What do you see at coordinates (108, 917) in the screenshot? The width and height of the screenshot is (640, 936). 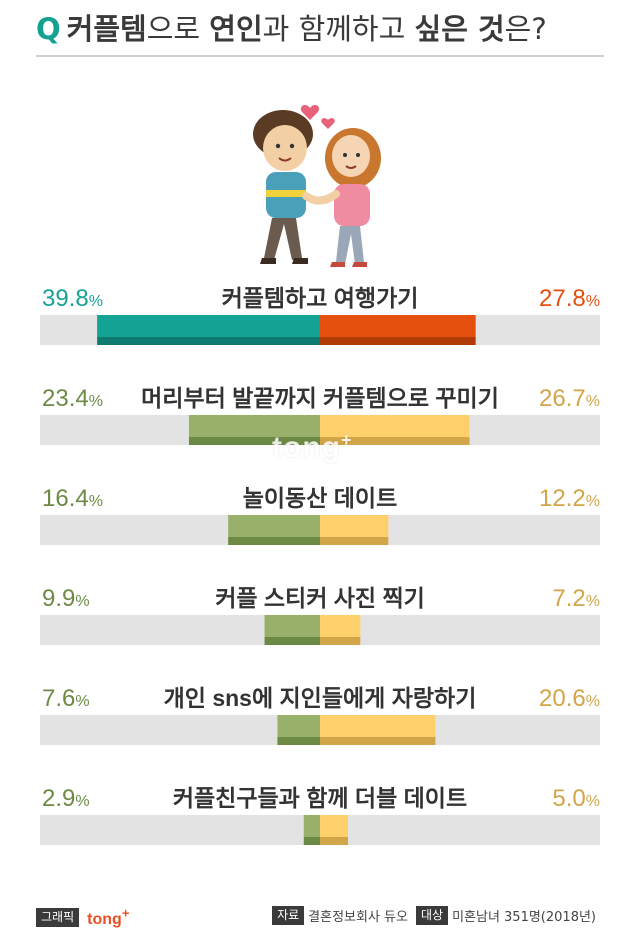 I see `brand-logo: tong+` at bounding box center [108, 917].